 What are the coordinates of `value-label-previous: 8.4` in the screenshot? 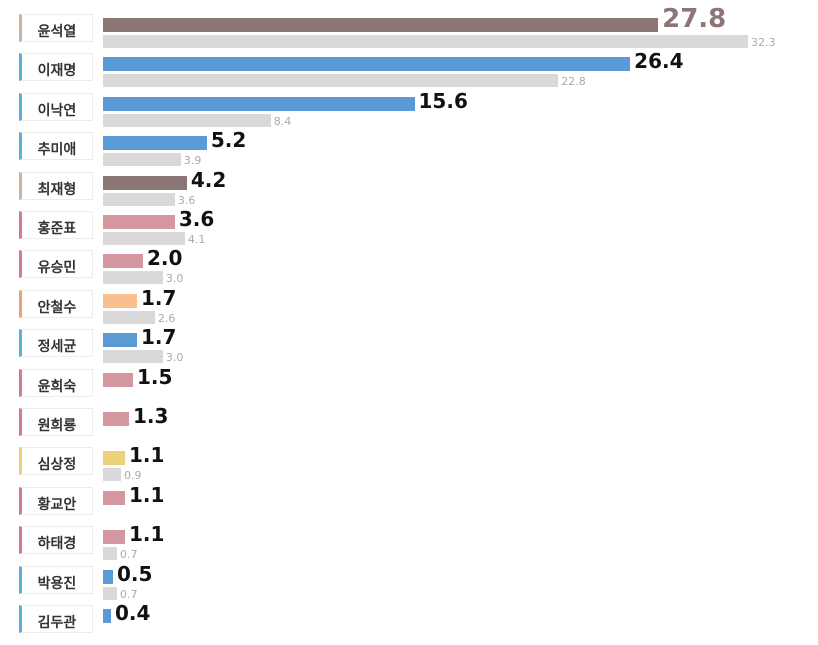 It's located at (282, 121).